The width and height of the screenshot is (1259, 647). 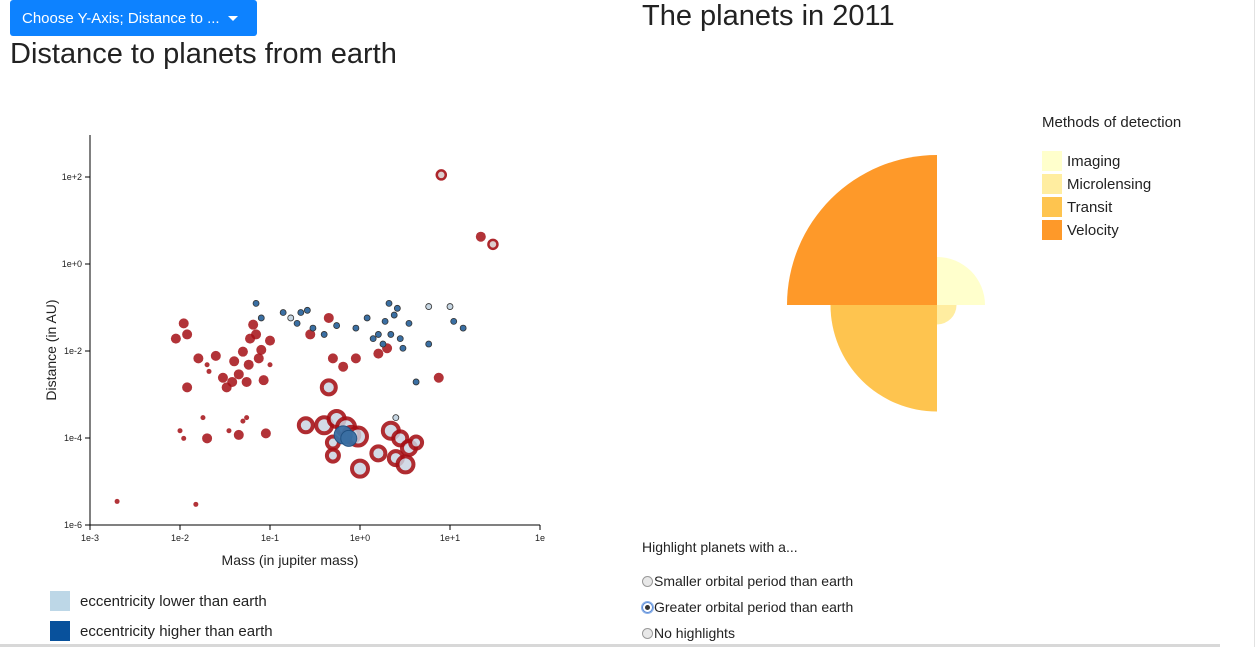 I want to click on pie-slice-transit, so click(x=884, y=358).